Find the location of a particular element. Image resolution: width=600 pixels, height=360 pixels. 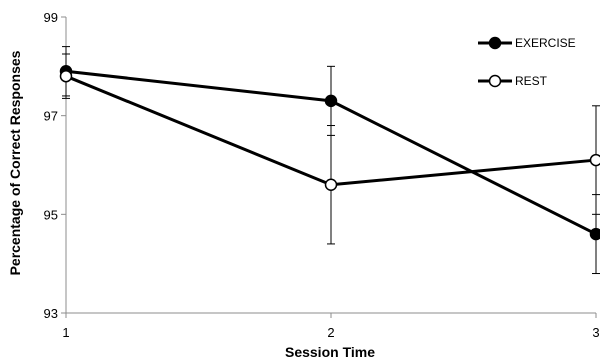

y-tick-label: 95 is located at coordinates (51, 214).